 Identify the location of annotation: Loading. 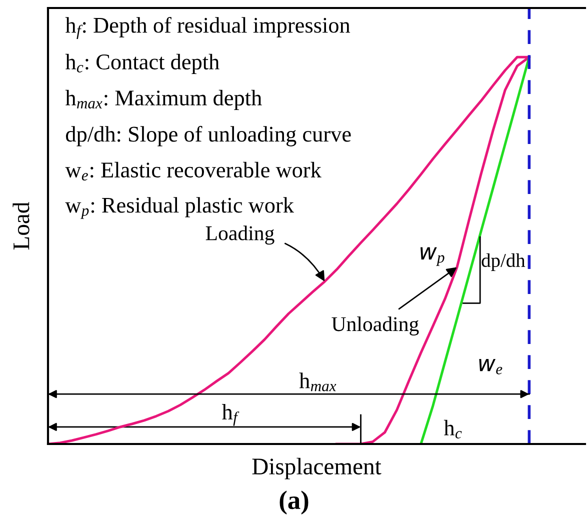
(240, 235).